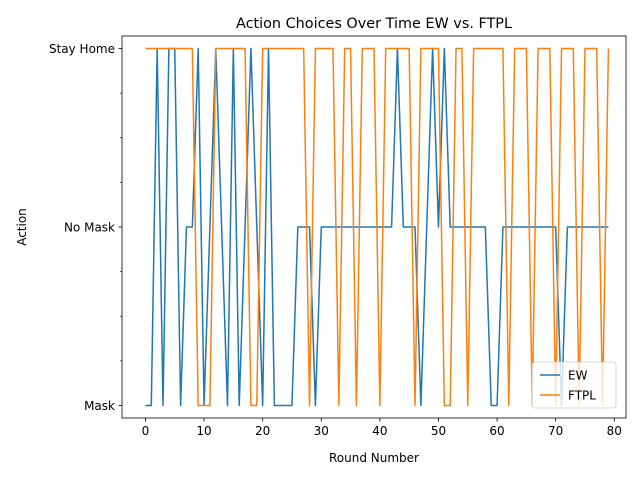 The height and width of the screenshot is (480, 640). I want to click on x-tick-label: 50, so click(438, 431).